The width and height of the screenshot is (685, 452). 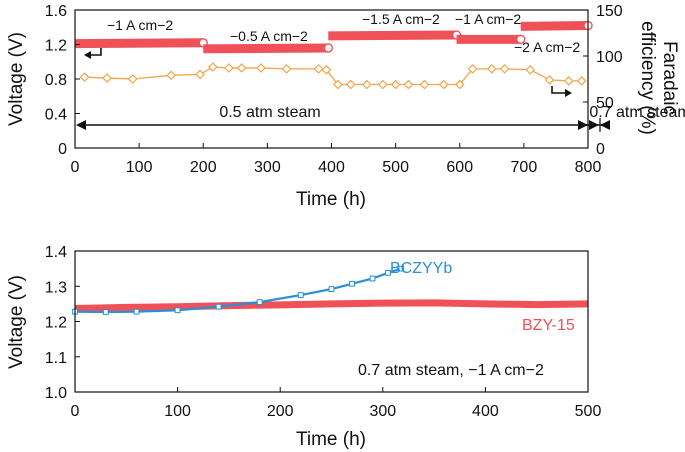 I want to click on top-y2-tick-label: 0, so click(x=600, y=149).